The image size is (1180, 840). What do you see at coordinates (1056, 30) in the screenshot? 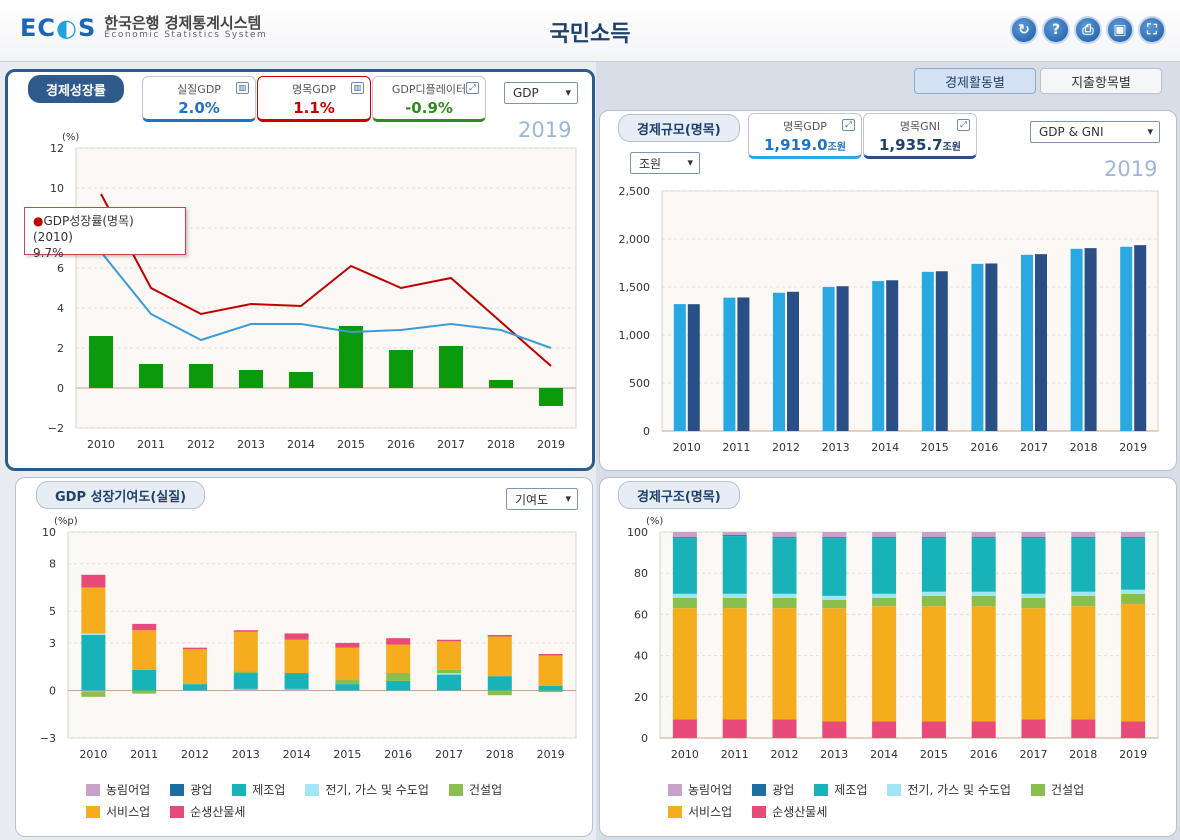
I see `help-icon: ?` at bounding box center [1056, 30].